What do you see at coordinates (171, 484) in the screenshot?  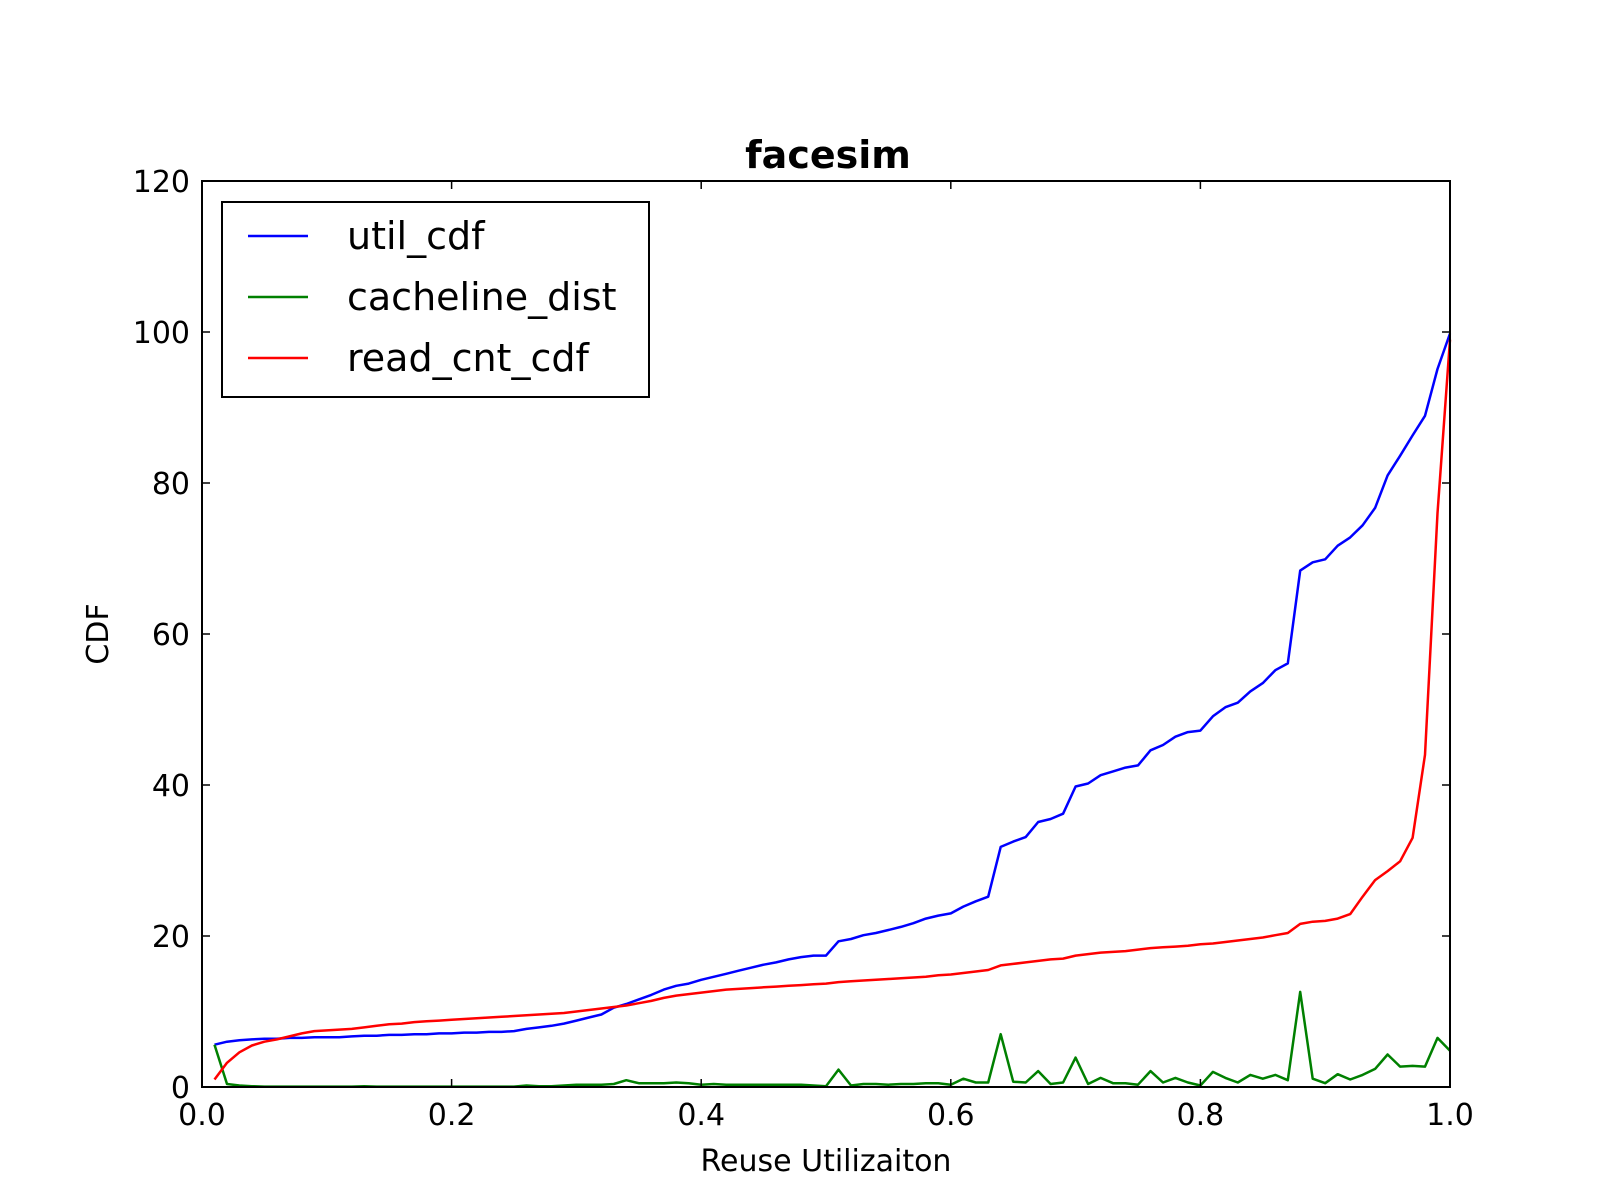 I see `y-tick-label: 80` at bounding box center [171, 484].